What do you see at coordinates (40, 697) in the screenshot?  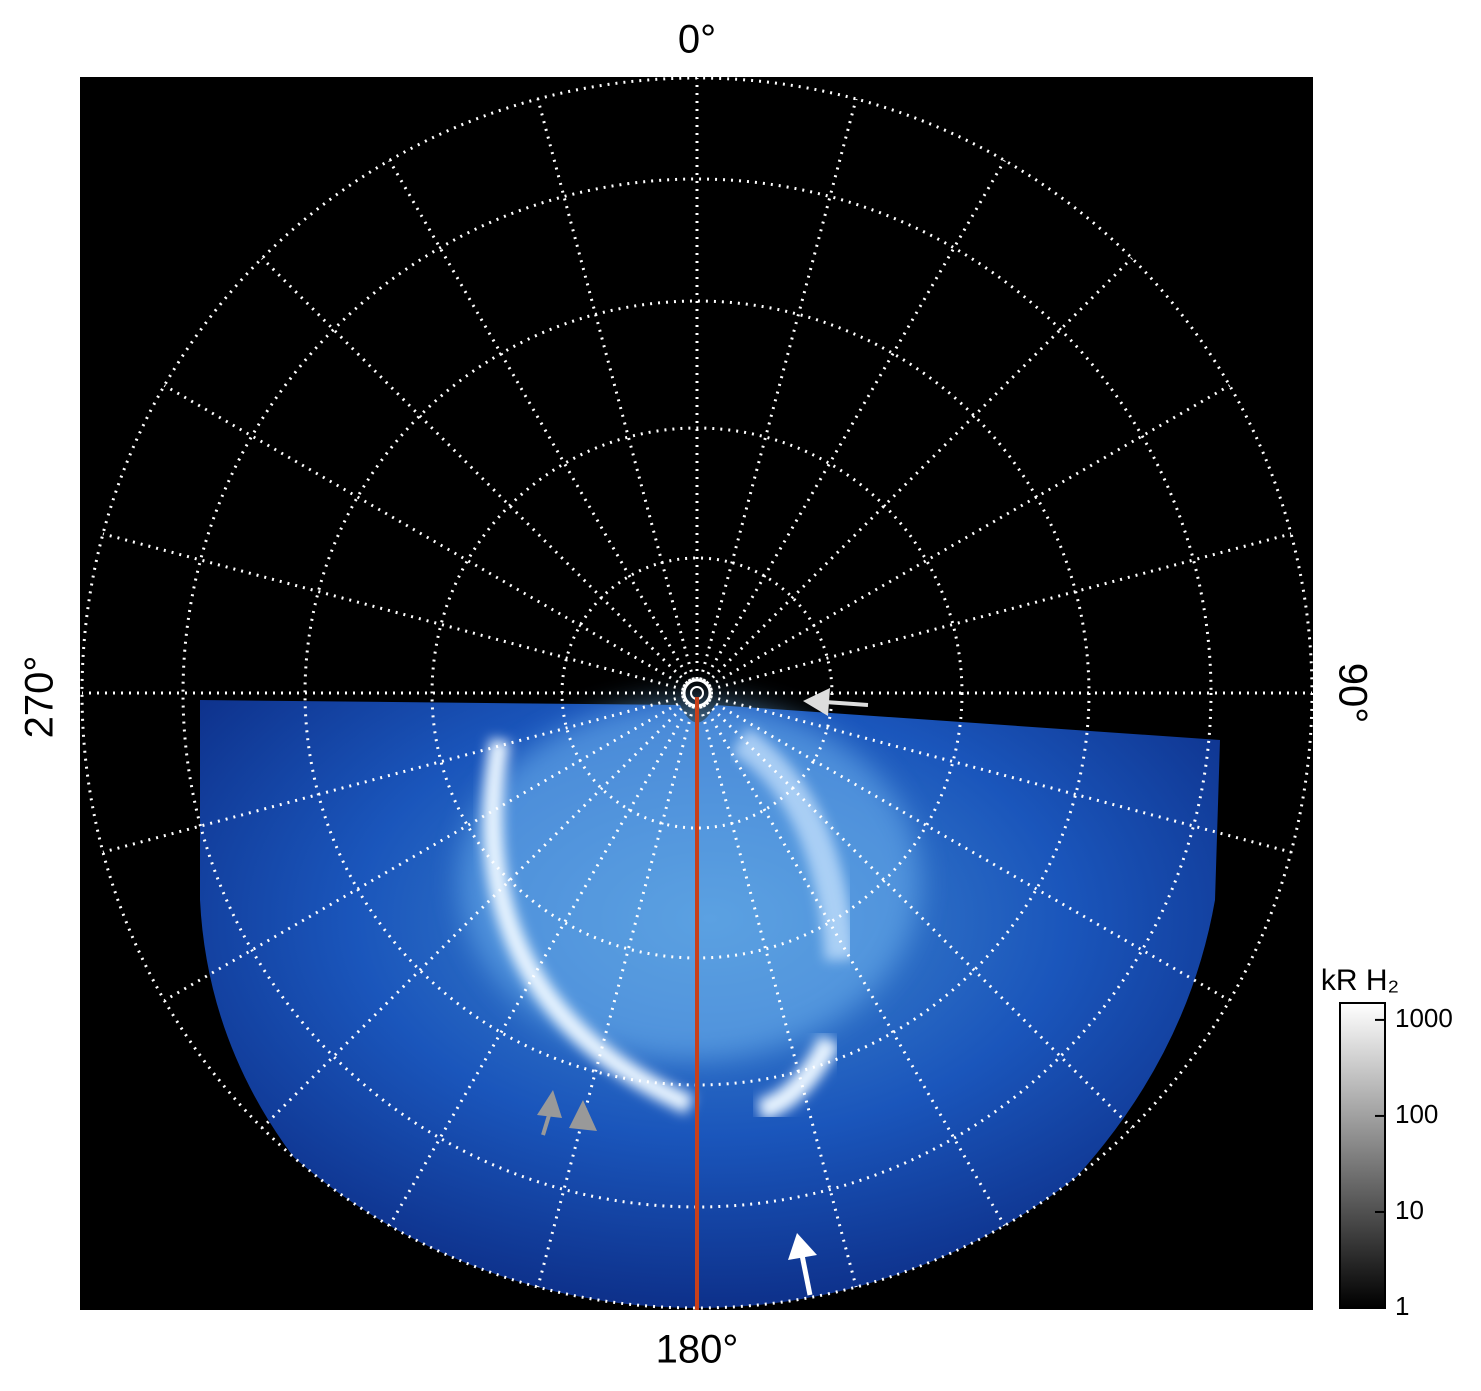 I see `angle-label: 270°` at bounding box center [40, 697].